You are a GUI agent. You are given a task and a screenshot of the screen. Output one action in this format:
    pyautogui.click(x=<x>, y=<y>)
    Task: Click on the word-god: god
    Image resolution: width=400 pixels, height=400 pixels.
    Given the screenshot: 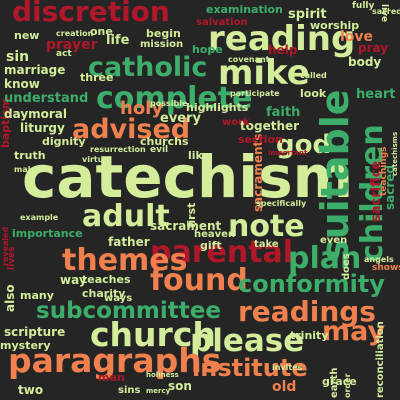 What is the action you would take?
    pyautogui.click(x=304, y=145)
    